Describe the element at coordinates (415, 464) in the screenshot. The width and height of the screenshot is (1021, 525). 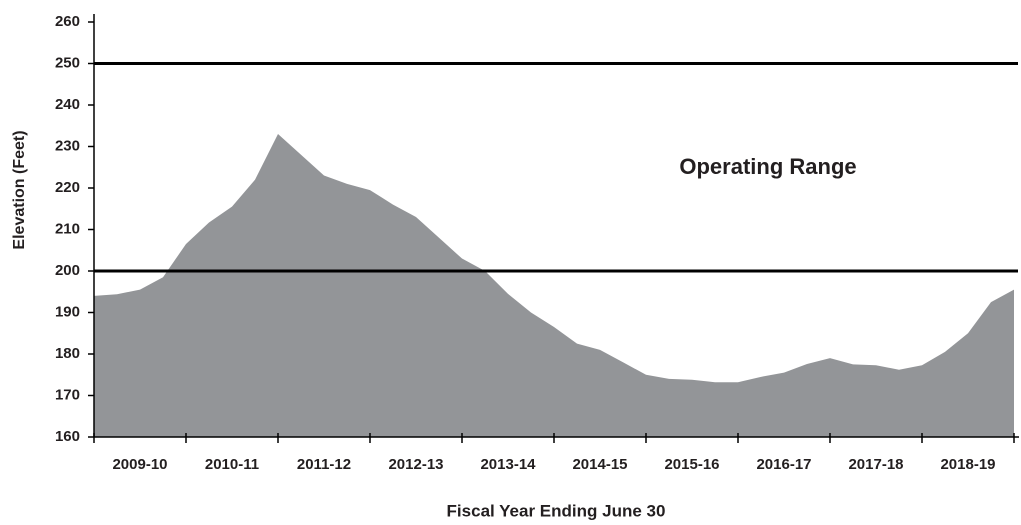
I see `x-tick-label: 2012-13` at that location.